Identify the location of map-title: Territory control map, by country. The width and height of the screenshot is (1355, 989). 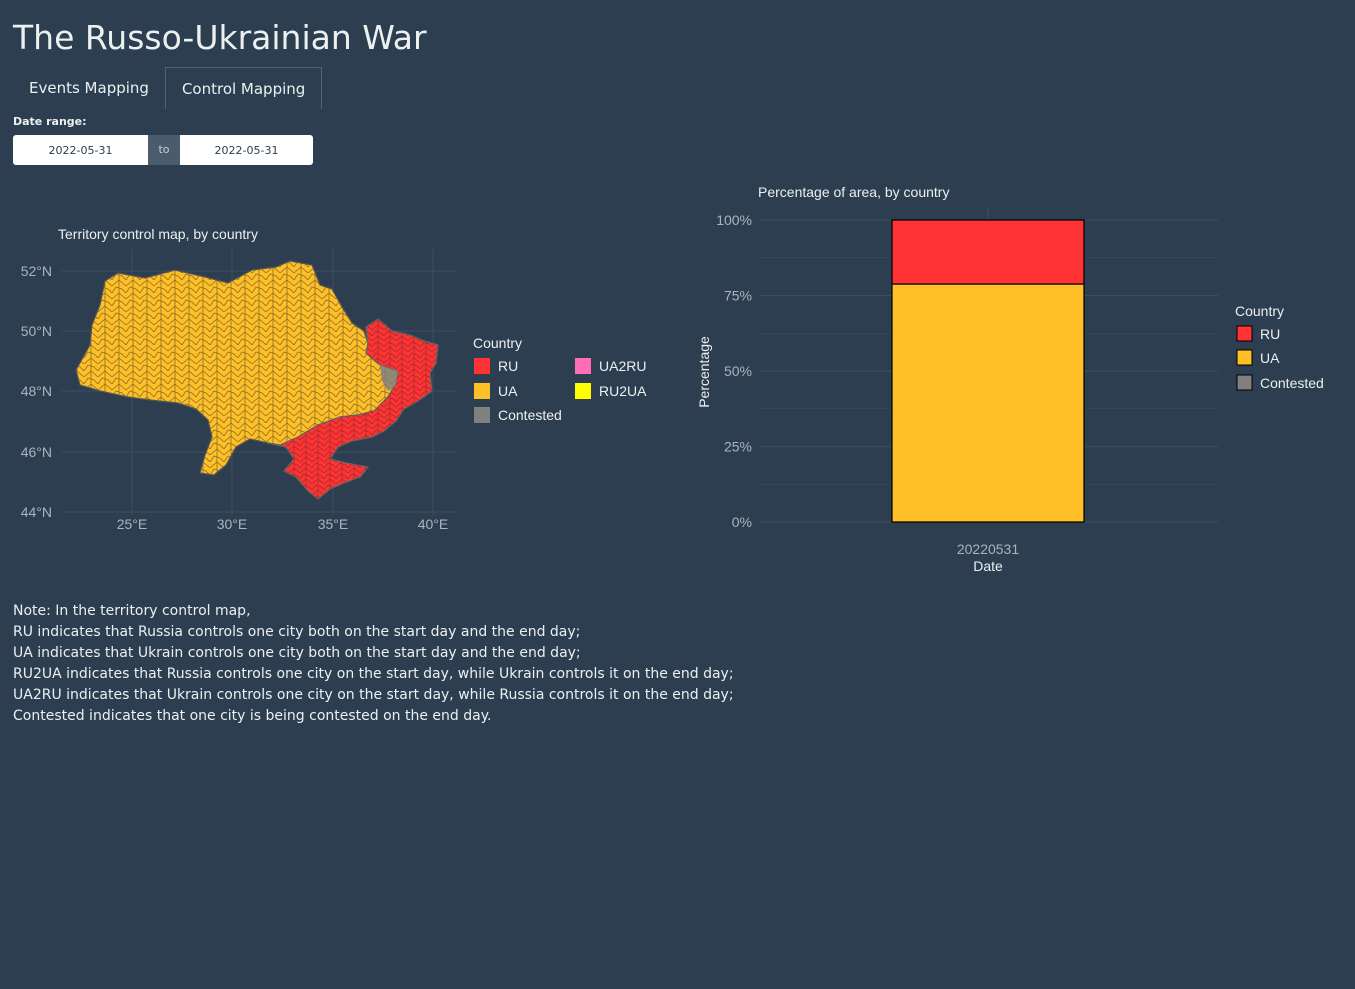
(158, 234).